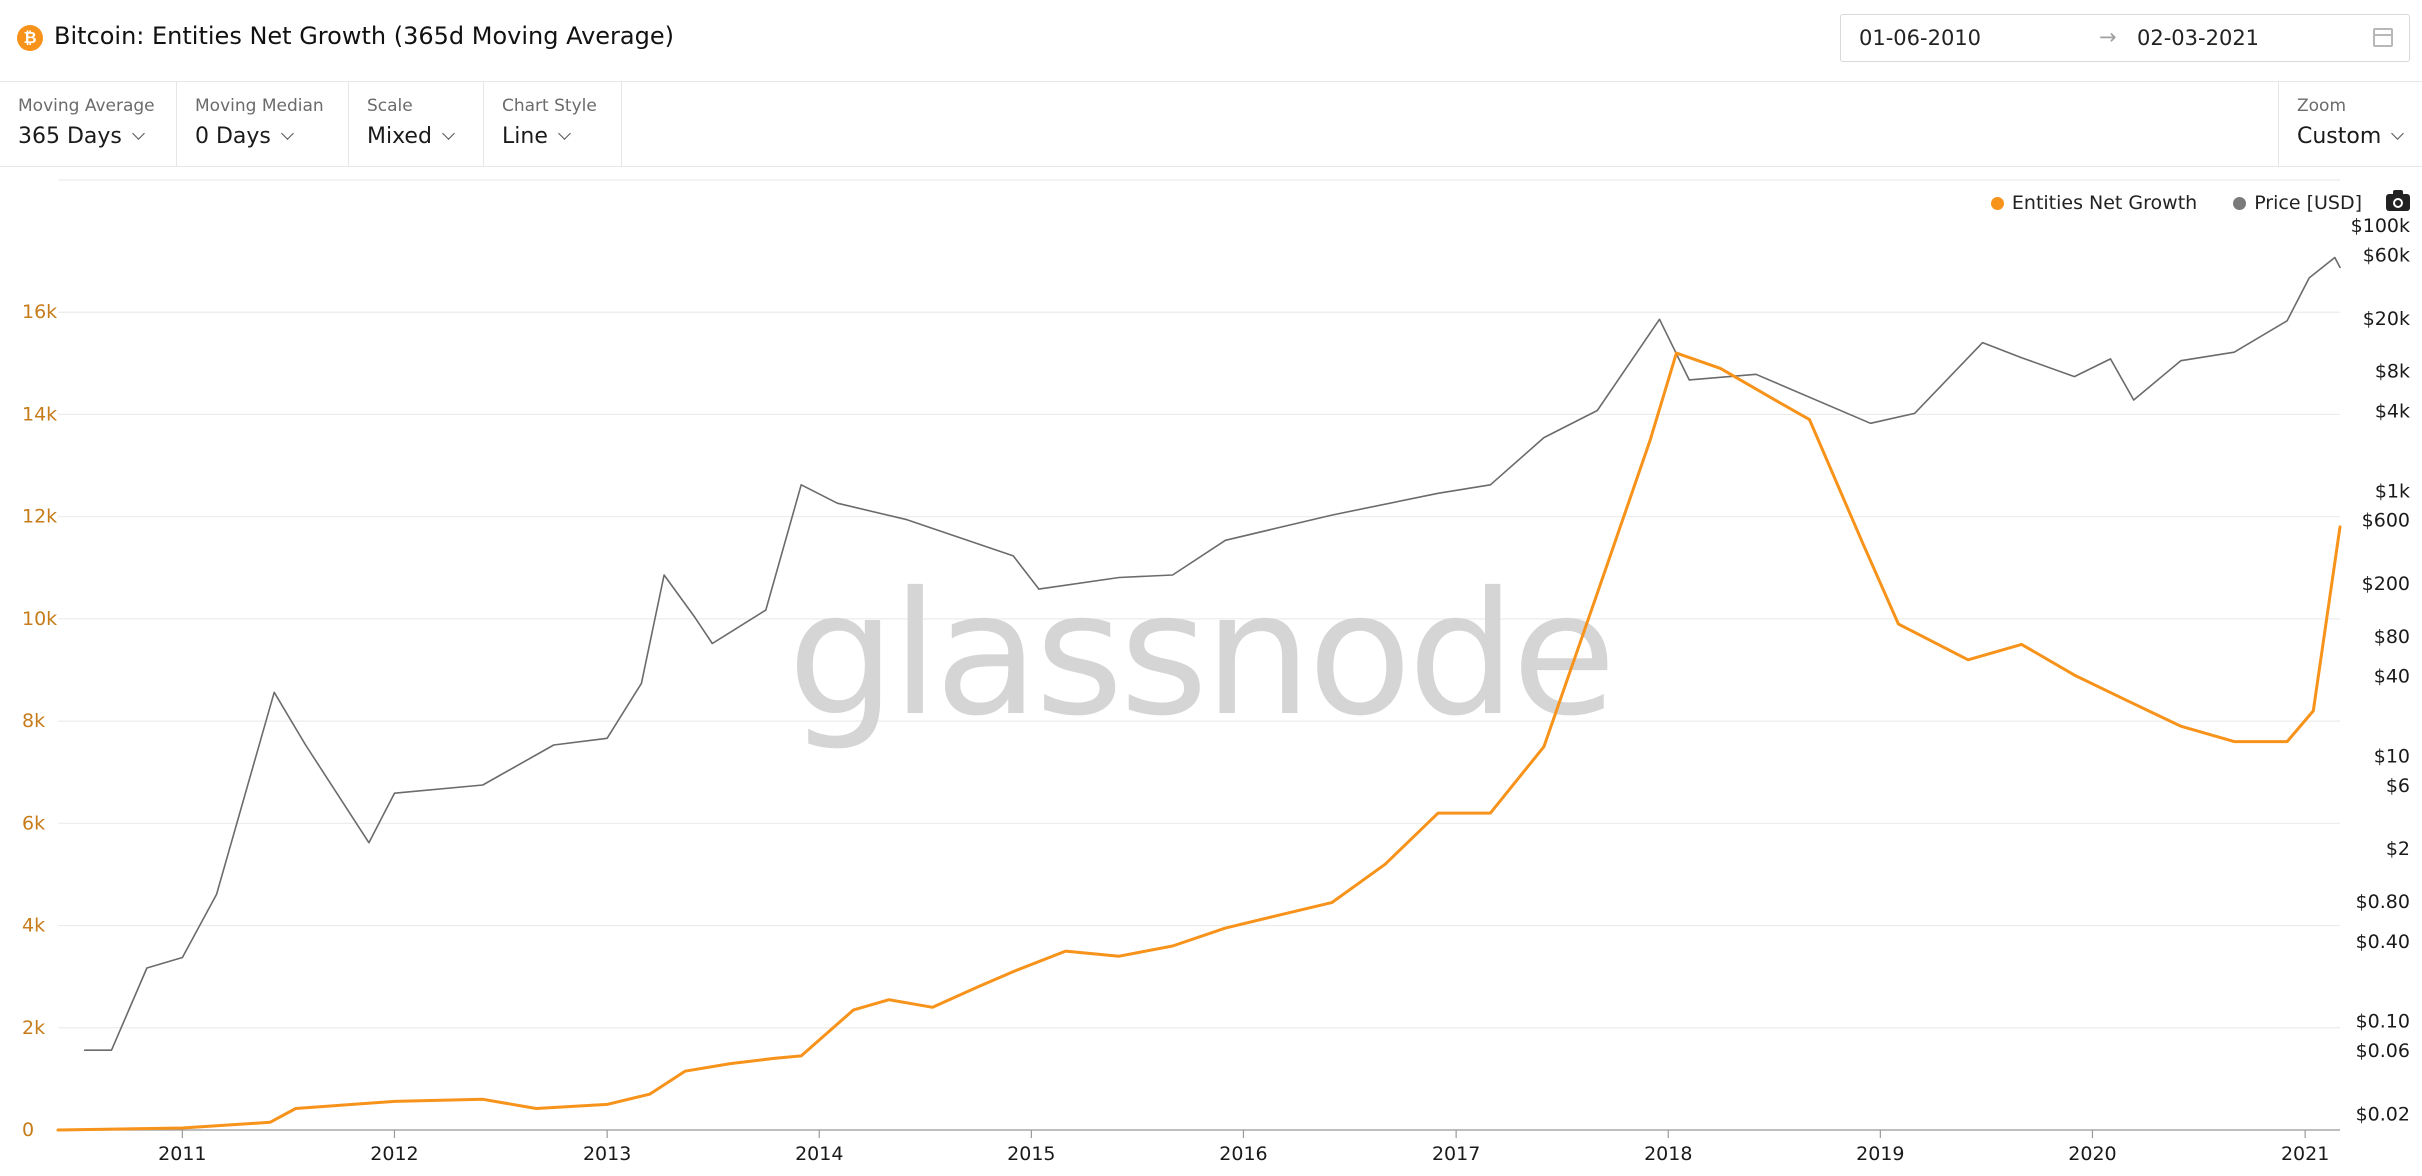  Describe the element at coordinates (394, 1154) in the screenshot. I see `x-tick-label: 2012` at that location.